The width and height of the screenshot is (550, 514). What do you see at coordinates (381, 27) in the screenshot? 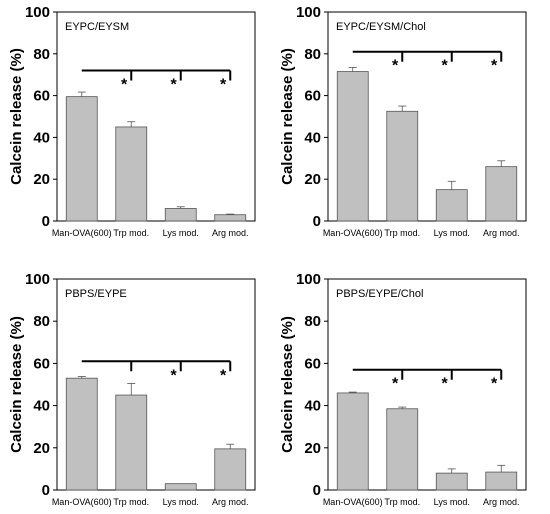
I see `panel-title: EYPC/EYSM/Chol` at bounding box center [381, 27].